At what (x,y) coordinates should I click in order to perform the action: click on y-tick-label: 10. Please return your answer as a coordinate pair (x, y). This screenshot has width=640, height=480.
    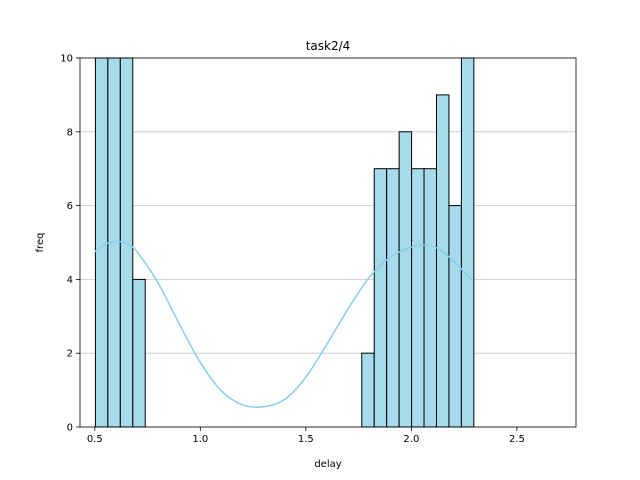
    Looking at the image, I should click on (66, 59).